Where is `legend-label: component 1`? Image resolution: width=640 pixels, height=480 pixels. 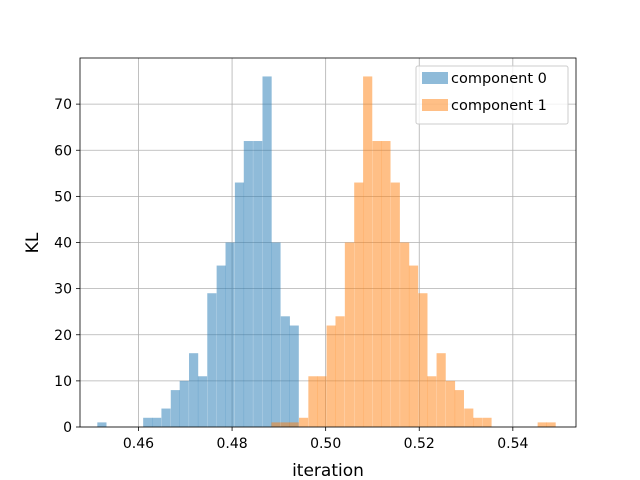 legend-label: component 1 is located at coordinates (499, 106).